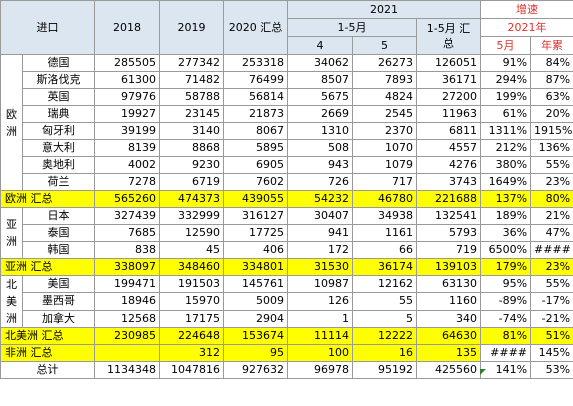 The height and width of the screenshot is (406, 573). Describe the element at coordinates (384, 182) in the screenshot. I see `value-cell: 717` at that location.